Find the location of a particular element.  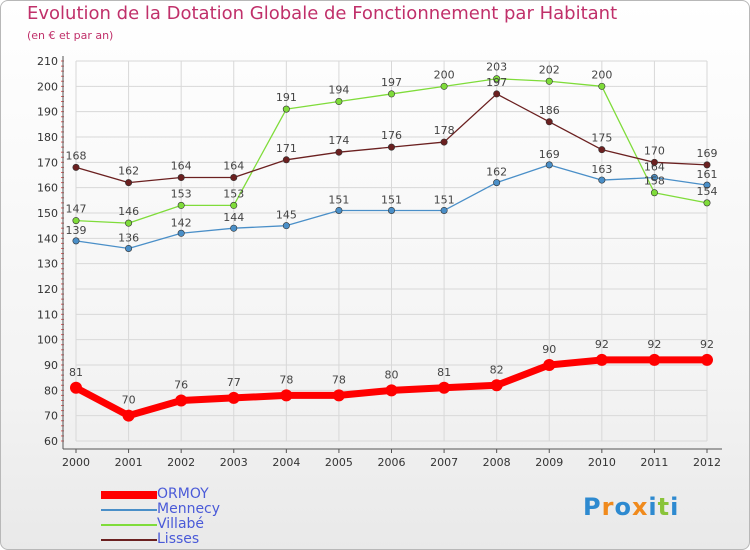

x-tick-label: 2001 is located at coordinates (129, 462).